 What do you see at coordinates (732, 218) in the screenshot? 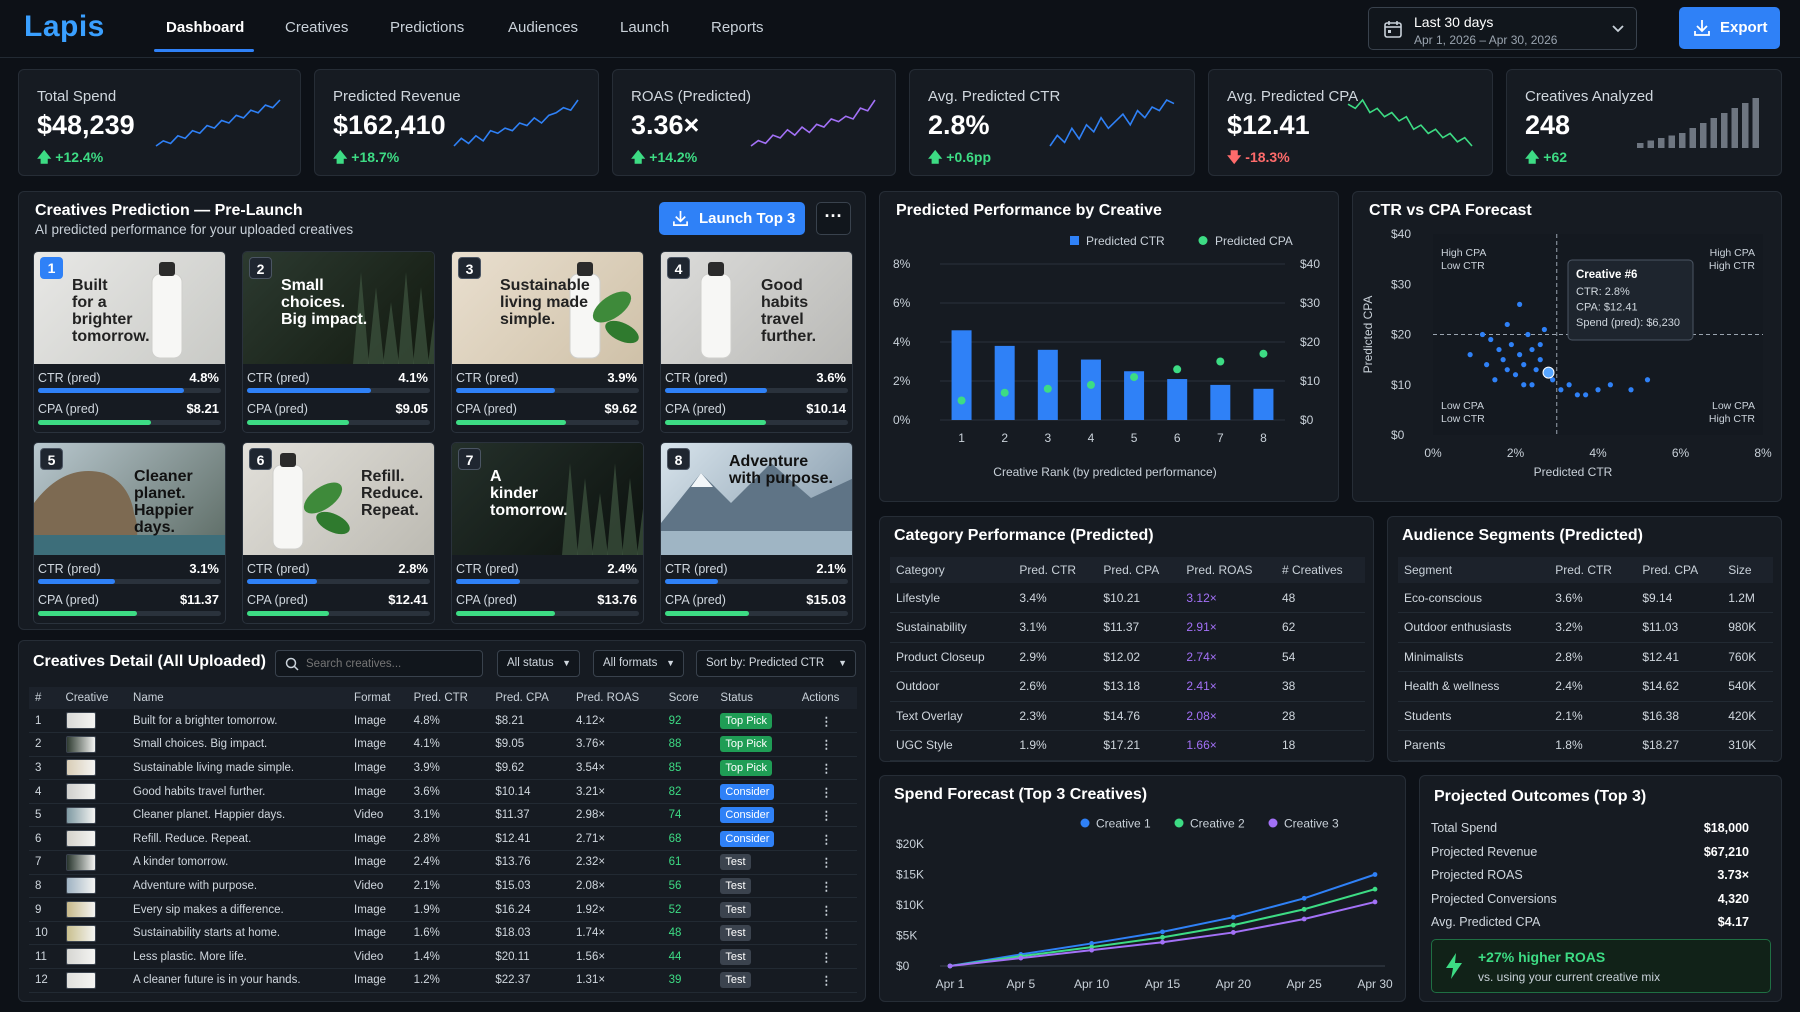
I see `launch-top3-button: Launch Top 3` at bounding box center [732, 218].